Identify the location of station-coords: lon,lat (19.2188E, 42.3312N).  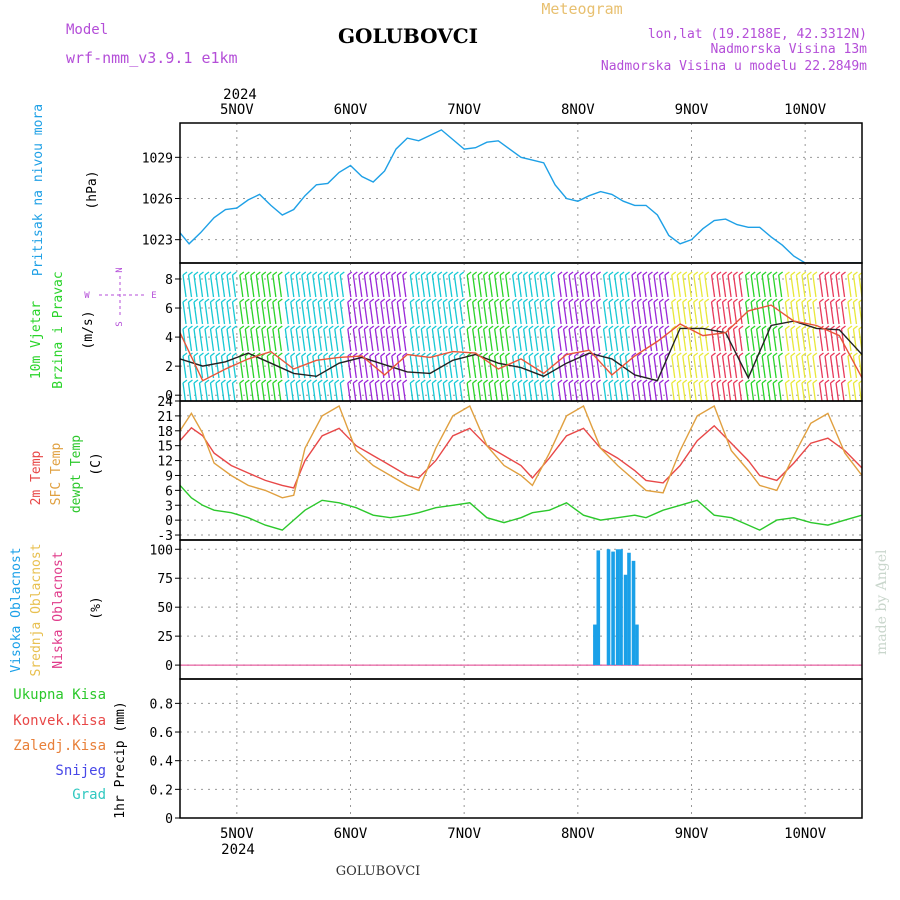
(757, 34).